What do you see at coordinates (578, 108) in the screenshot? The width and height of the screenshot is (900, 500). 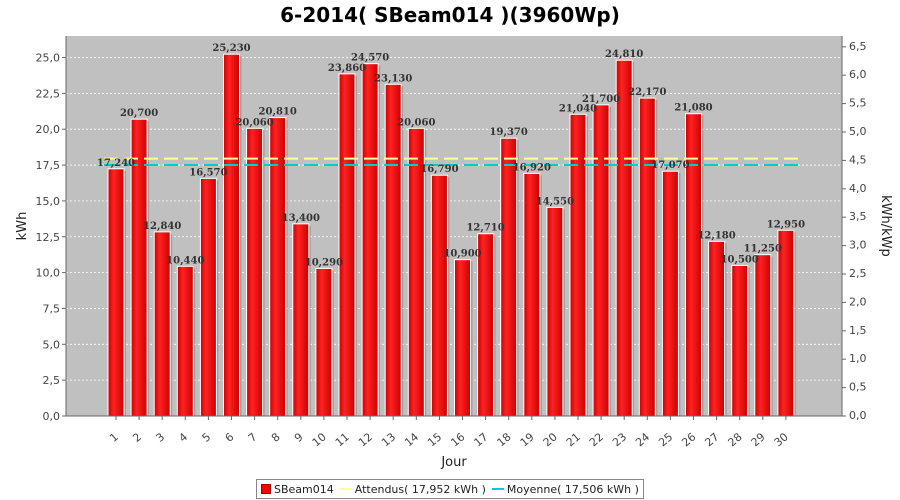 I see `bar-value-label: 21,040` at bounding box center [578, 108].